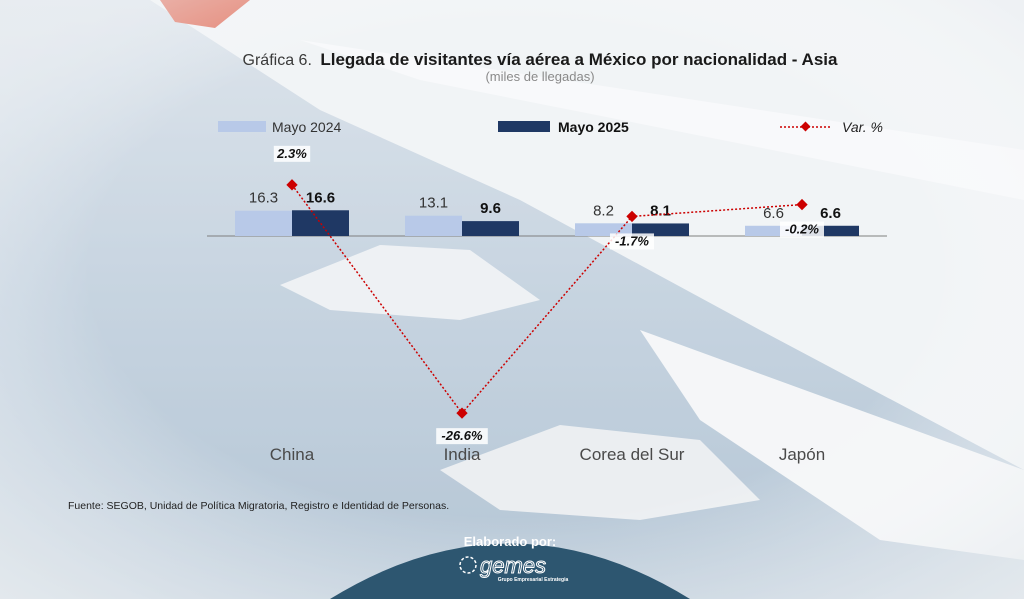 The image size is (1024, 599). Describe the element at coordinates (292, 454) in the screenshot. I see `category-label: China` at that location.